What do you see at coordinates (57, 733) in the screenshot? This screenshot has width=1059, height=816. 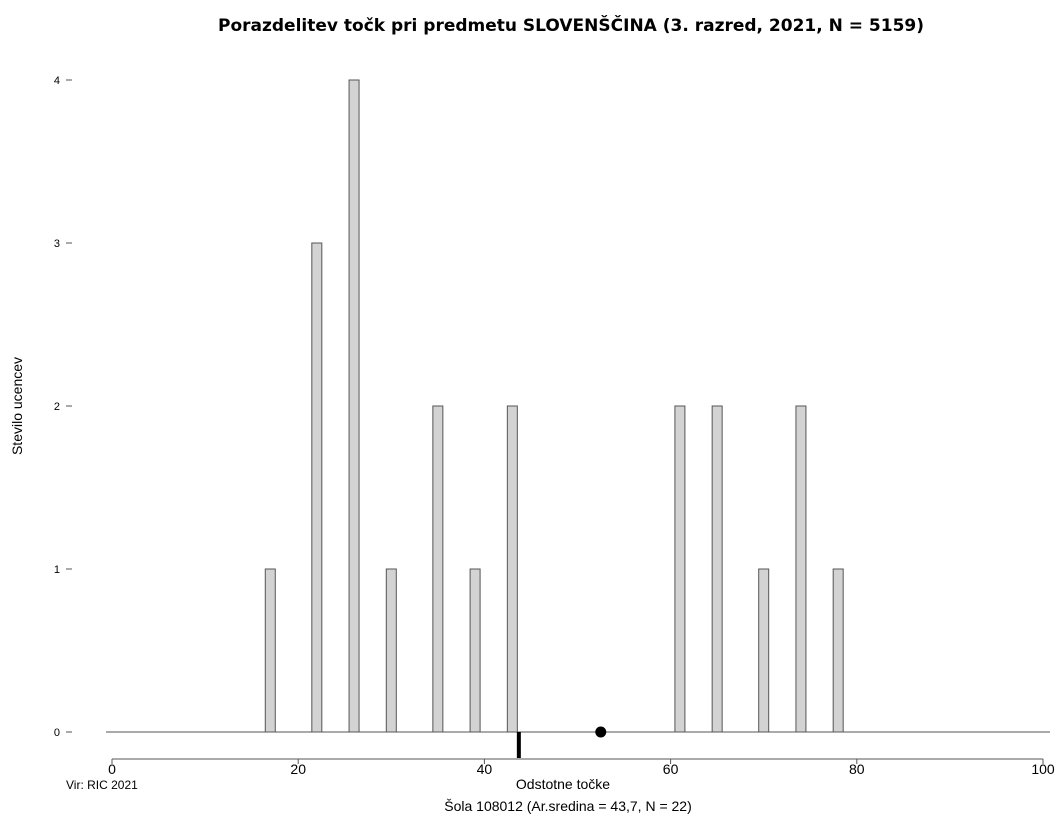 I see `y-tick-label: 0` at bounding box center [57, 733].